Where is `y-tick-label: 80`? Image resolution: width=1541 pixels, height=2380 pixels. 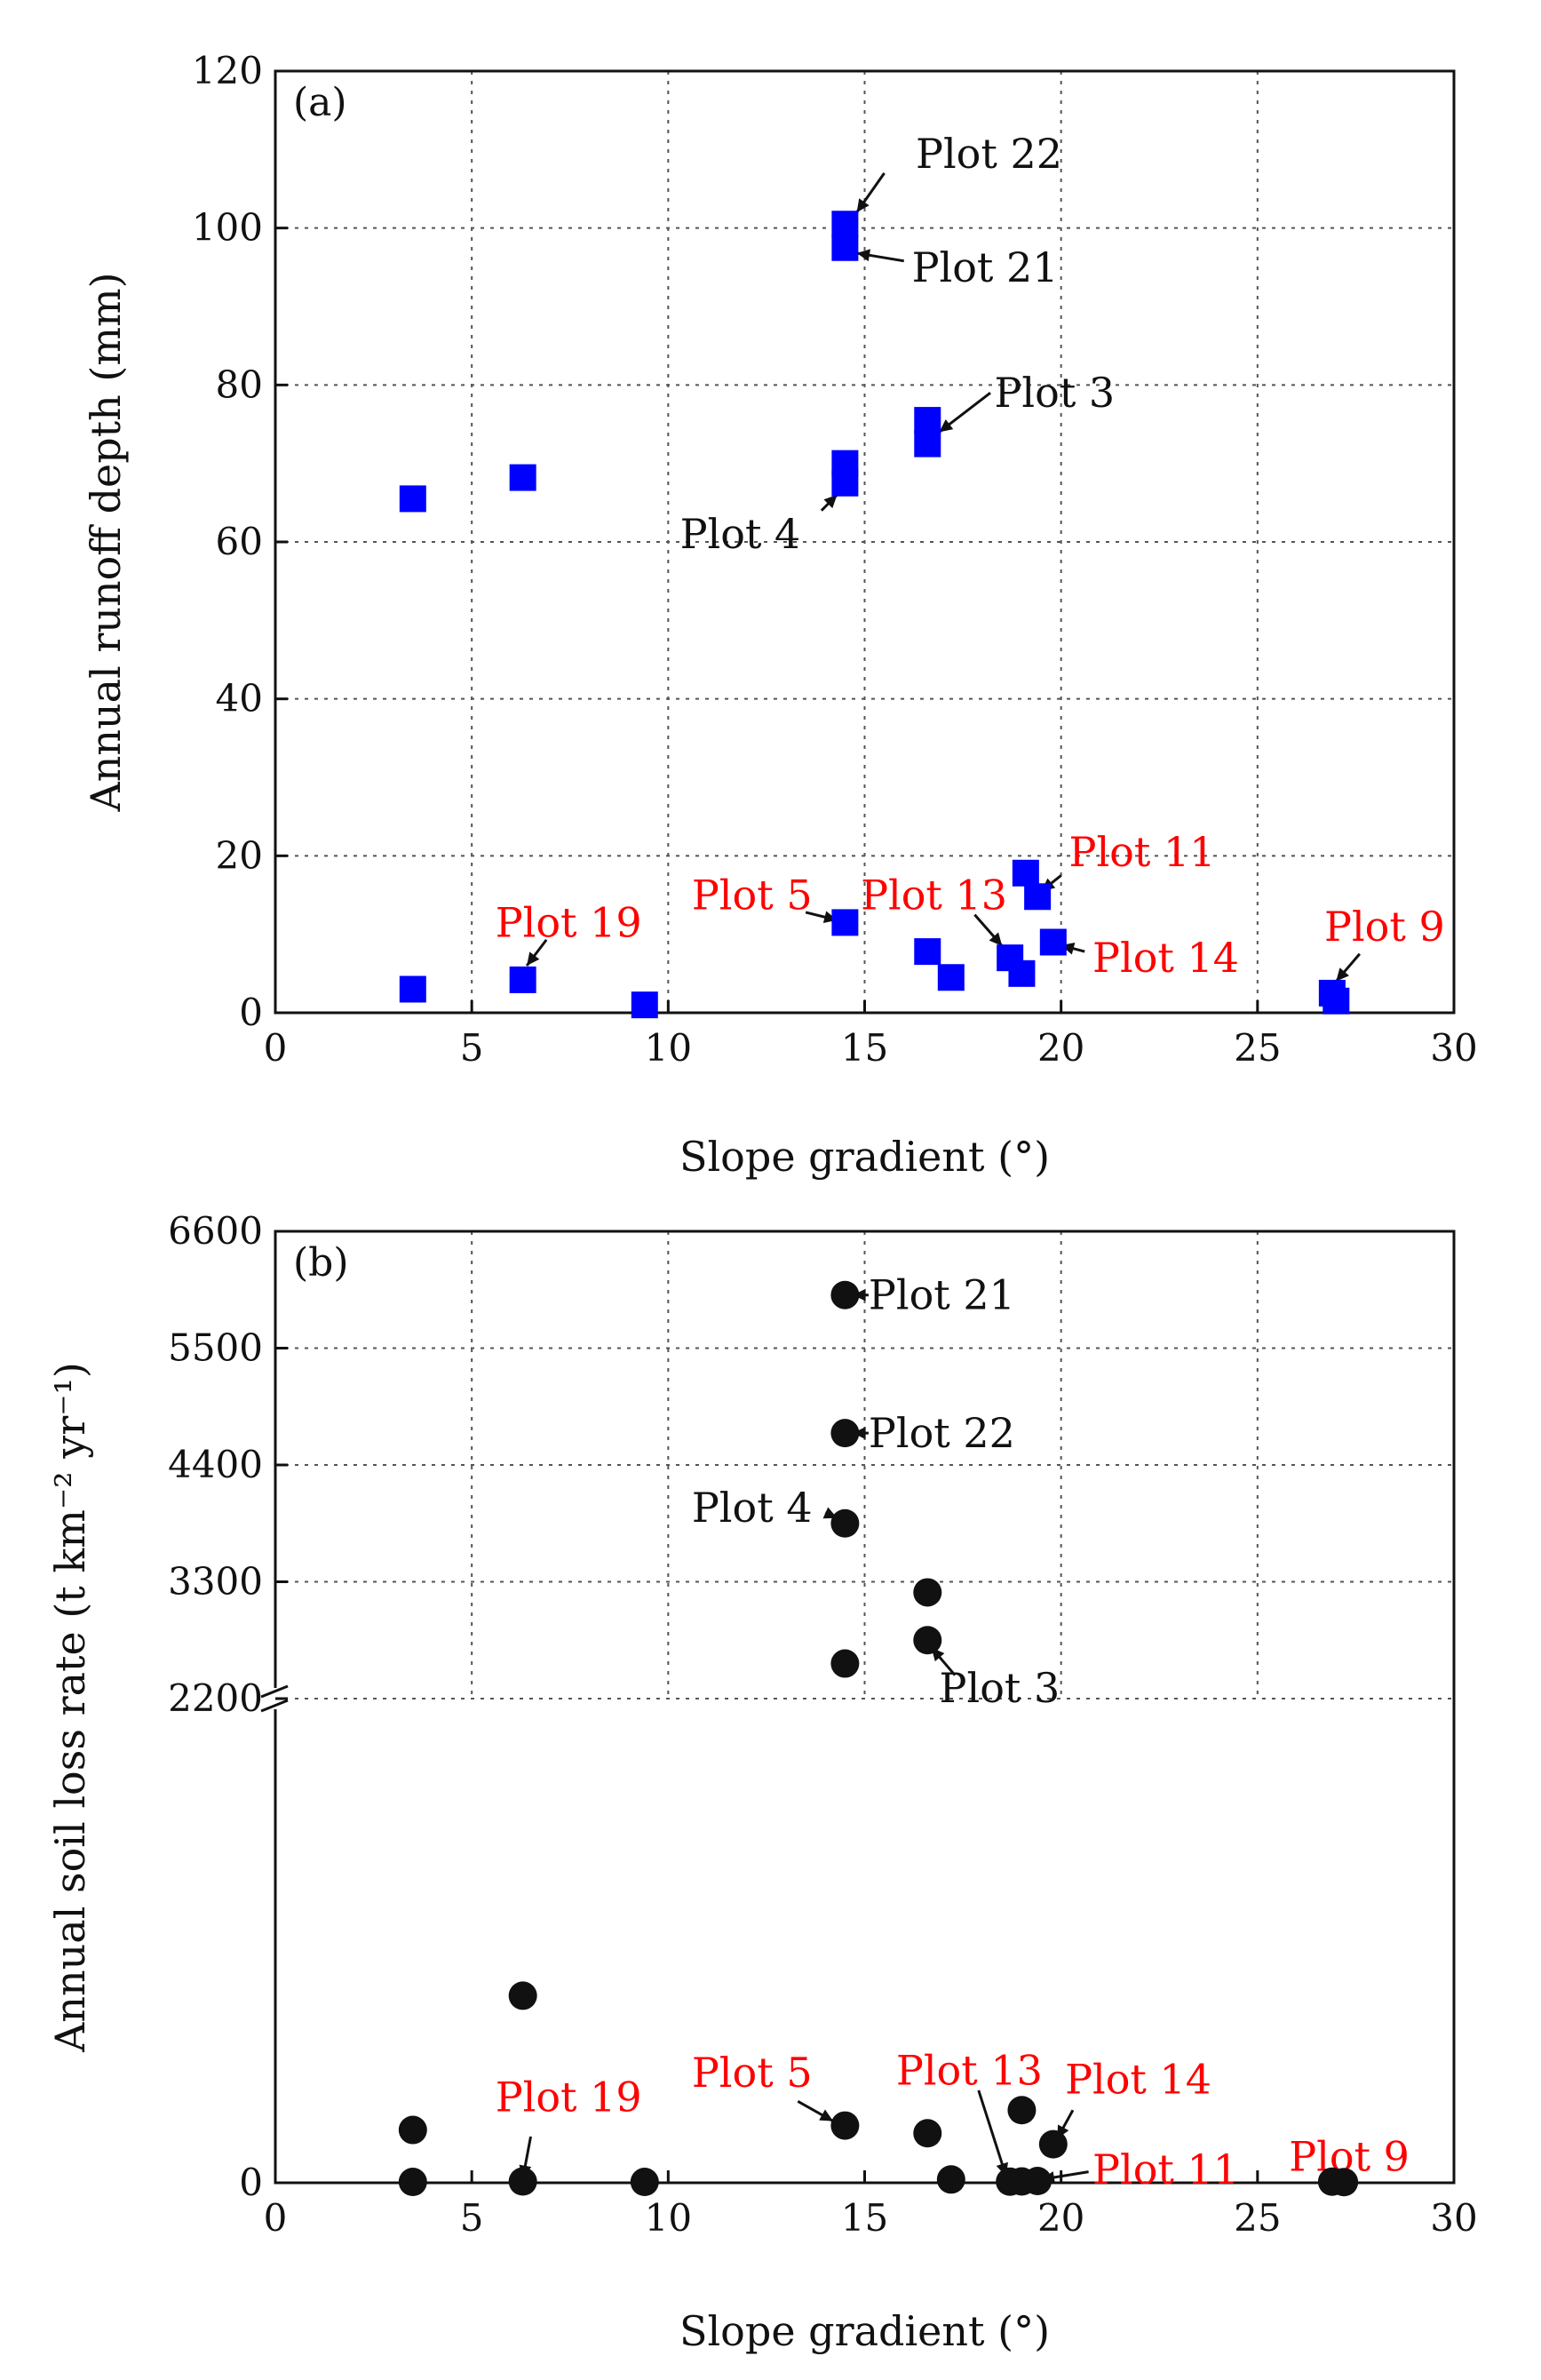 y-tick-label: 80 is located at coordinates (239, 384).